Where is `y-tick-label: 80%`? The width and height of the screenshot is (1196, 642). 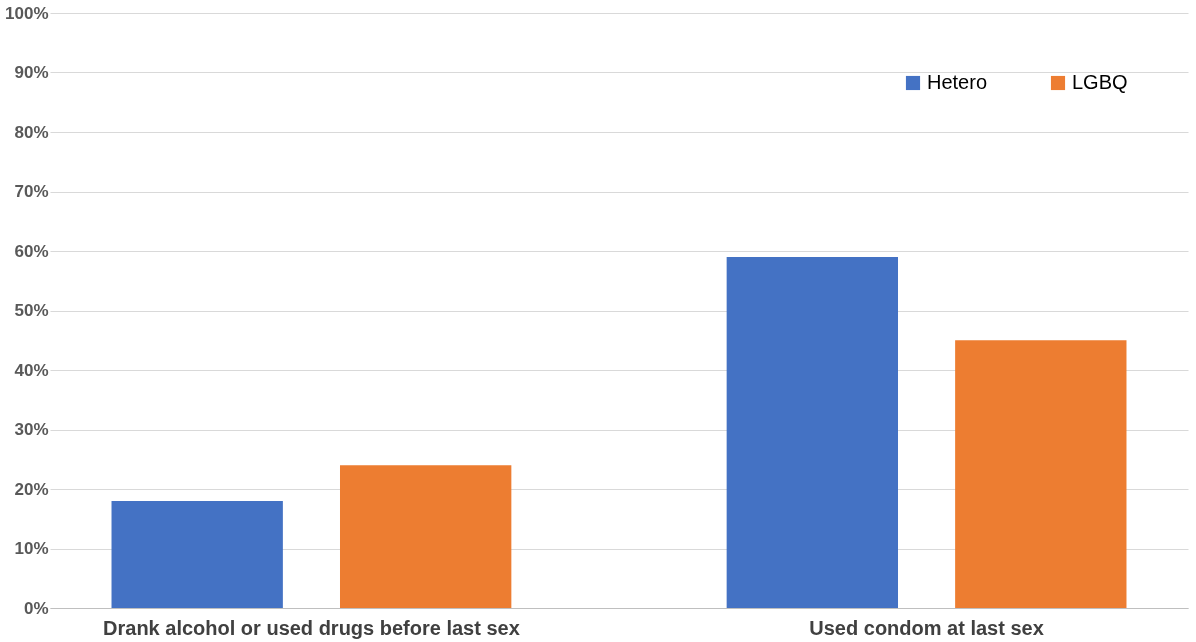 y-tick-label: 80% is located at coordinates (31, 132).